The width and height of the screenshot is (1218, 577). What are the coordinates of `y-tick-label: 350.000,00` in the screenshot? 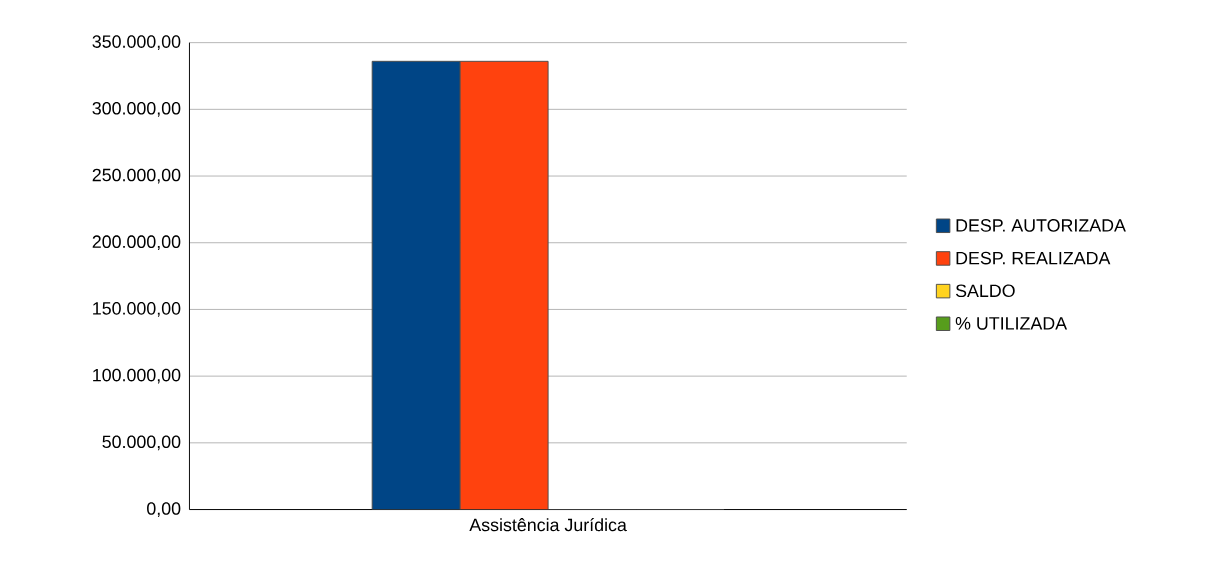 It's located at (136, 42).